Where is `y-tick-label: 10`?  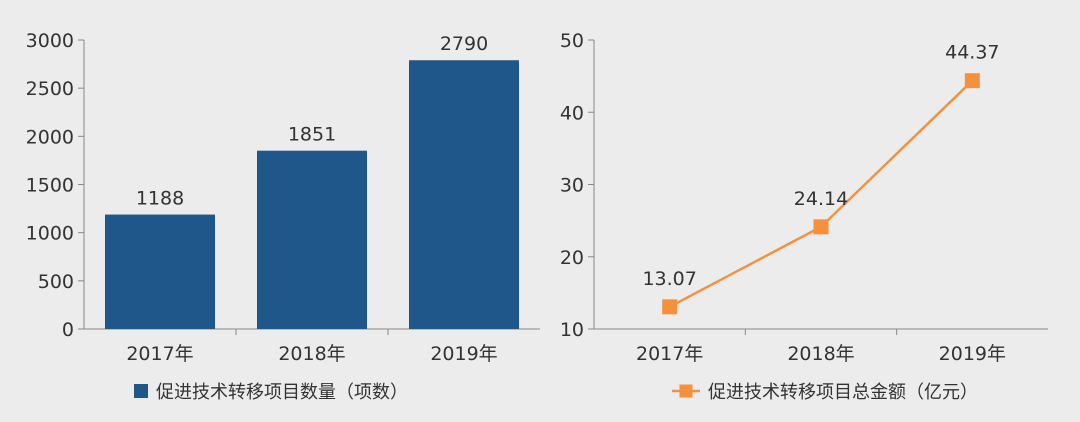
y-tick-label: 10 is located at coordinates (572, 330).